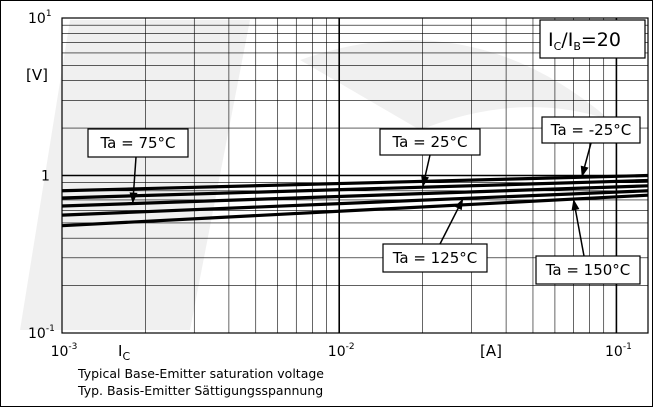  Describe the element at coordinates (584, 41) in the screenshot. I see `parameter-text: IC/IB=20` at that location.